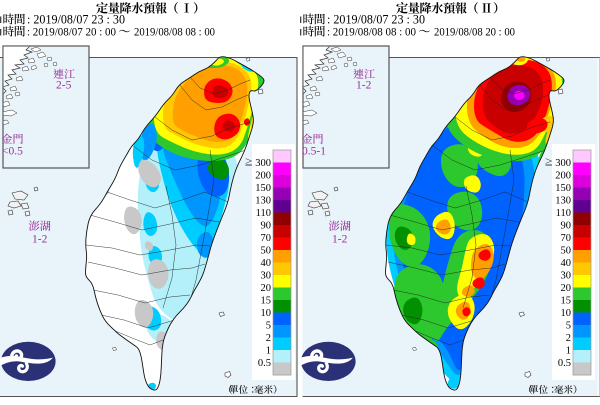  What do you see at coordinates (371, 32) in the screenshot?
I see `svg-text:: 2019/08/08 08 : 00: : 2019/08/08 08 : 00` at bounding box center [371, 32].